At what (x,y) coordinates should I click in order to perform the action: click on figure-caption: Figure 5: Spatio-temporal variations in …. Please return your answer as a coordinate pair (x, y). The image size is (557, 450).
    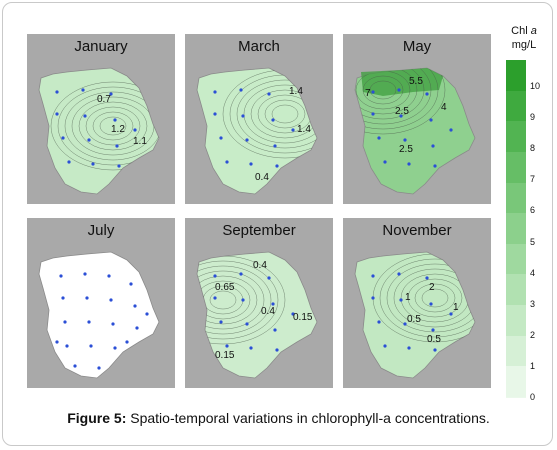
    Looking at the image, I should click on (278, 418).